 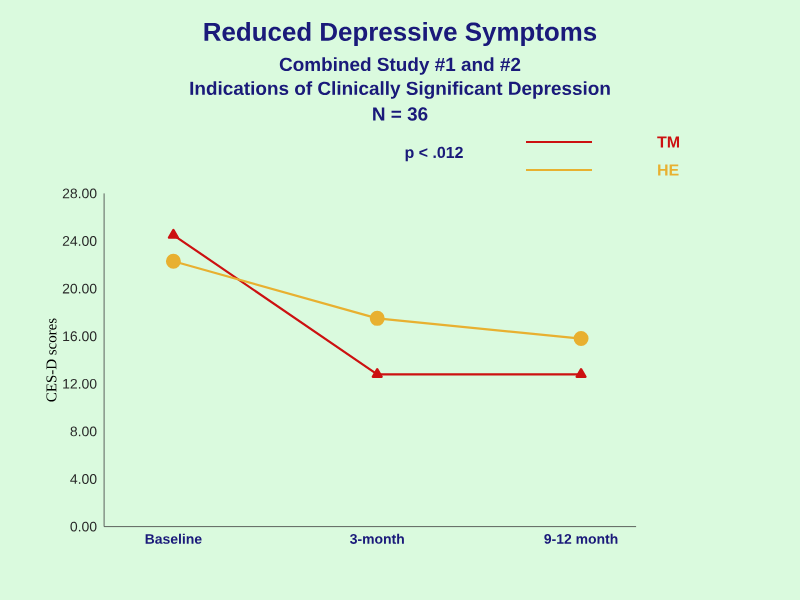 I want to click on chart-subtitle: Combined Study #1 and #2, so click(x=400, y=66).